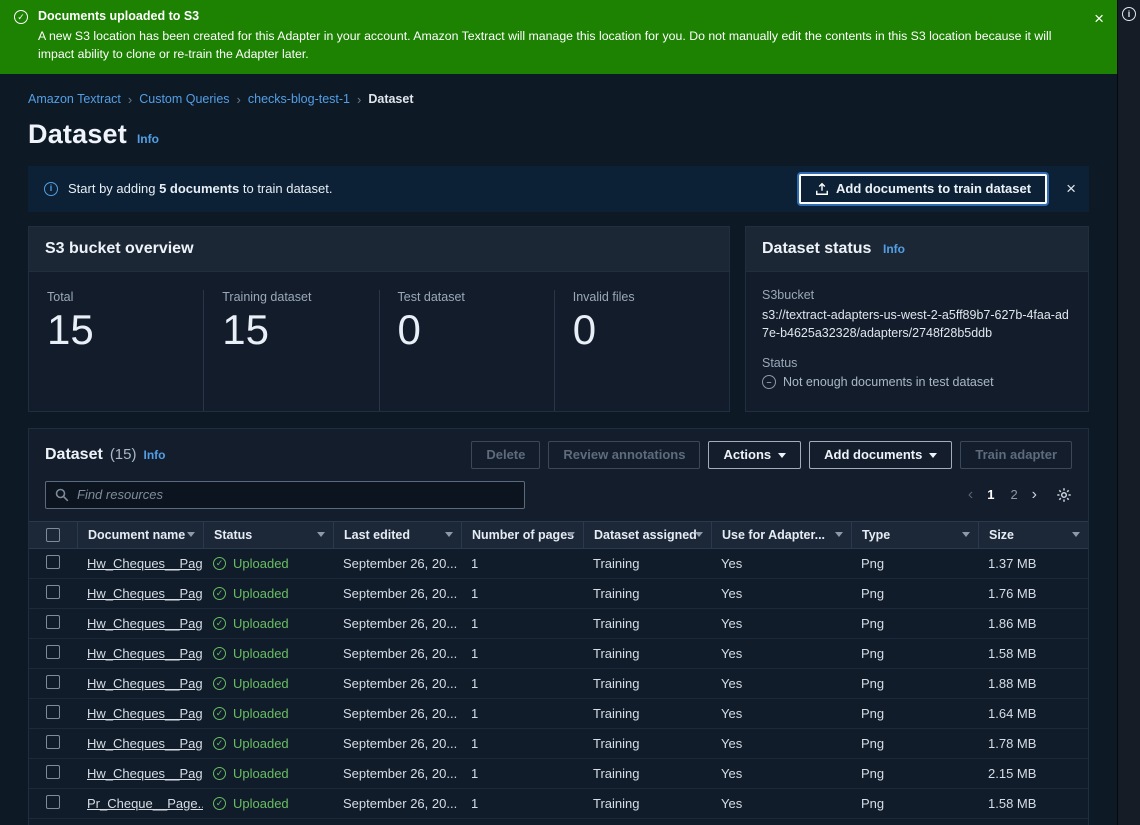 The width and height of the screenshot is (1140, 825). What do you see at coordinates (990, 494) in the screenshot?
I see `page-button-1: 1` at bounding box center [990, 494].